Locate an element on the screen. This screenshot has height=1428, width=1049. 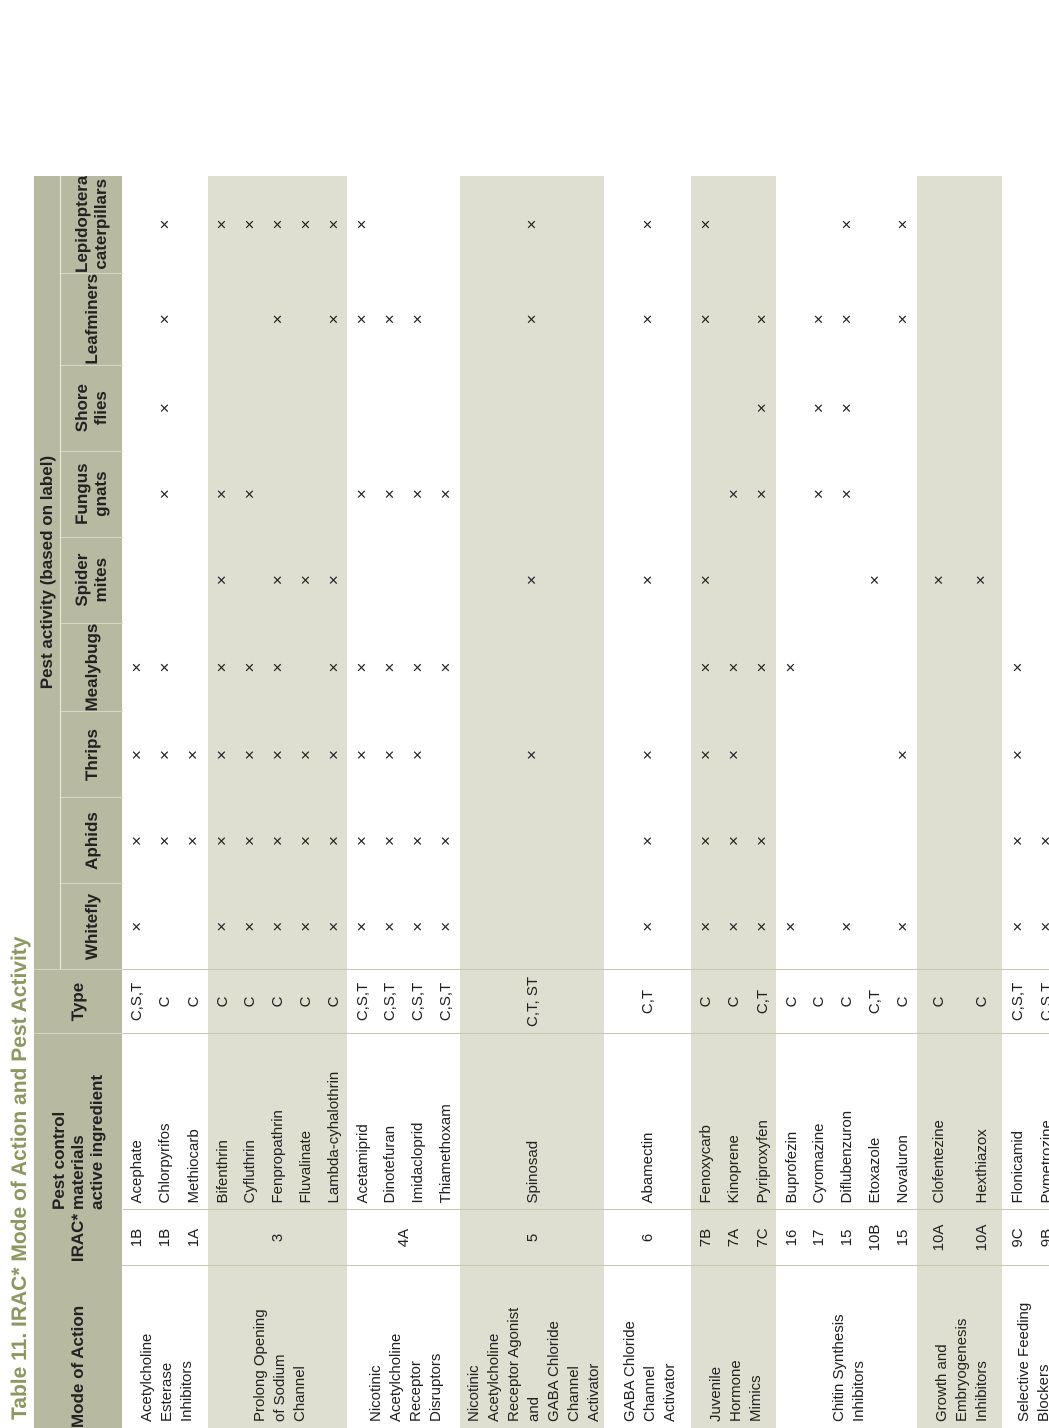
mode-of-action-line: Receptor Agonist is located at coordinates (514, 1364).